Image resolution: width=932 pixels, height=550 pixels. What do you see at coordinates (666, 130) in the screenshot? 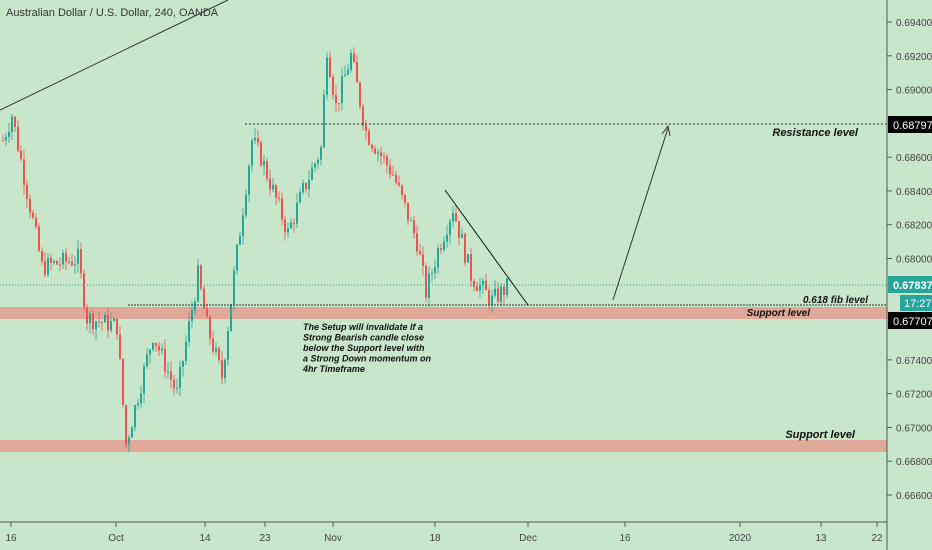
I see `arrow-head-icon` at bounding box center [666, 130].